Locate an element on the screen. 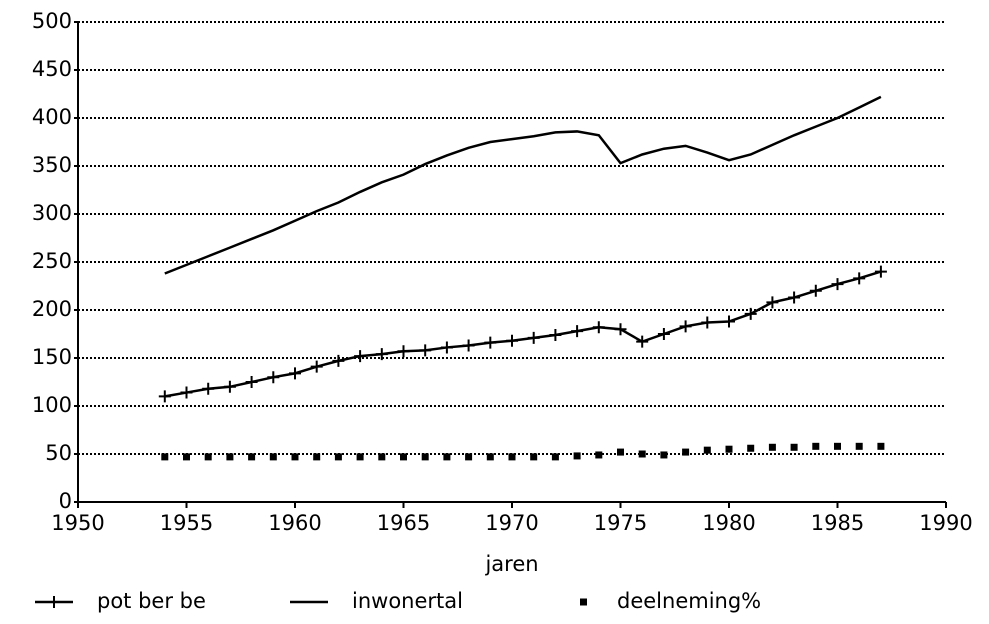 This screenshot has height=624, width=989. y-tick-label: 250 is located at coordinates (52, 261).